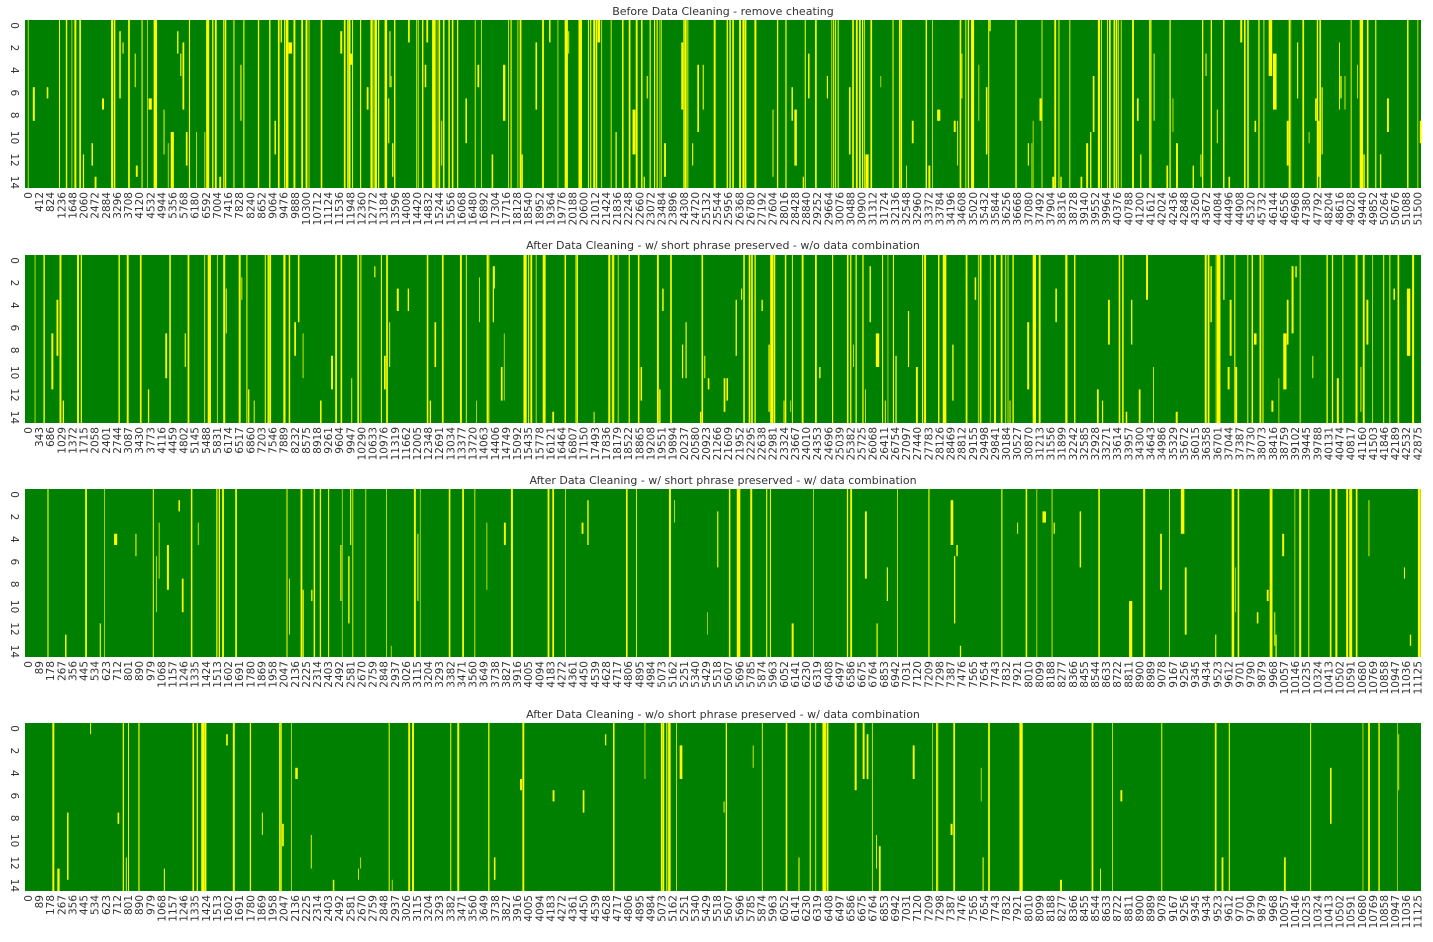 This screenshot has width=1433, height=942. I want to click on x-tick-label: 7120, so click(918, 674).